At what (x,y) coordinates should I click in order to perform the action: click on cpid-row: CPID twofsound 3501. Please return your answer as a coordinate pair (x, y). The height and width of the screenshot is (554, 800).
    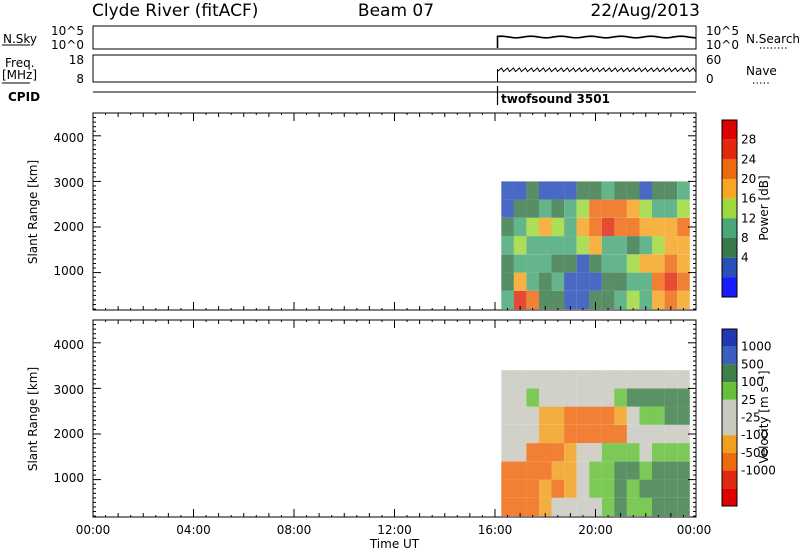
    Looking at the image, I should click on (352, 96).